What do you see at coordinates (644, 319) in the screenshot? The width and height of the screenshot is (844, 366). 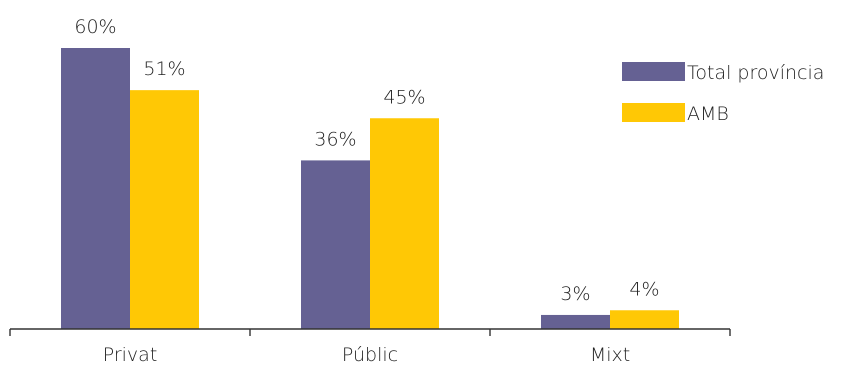 I see `bar-mixt-amb` at bounding box center [644, 319].